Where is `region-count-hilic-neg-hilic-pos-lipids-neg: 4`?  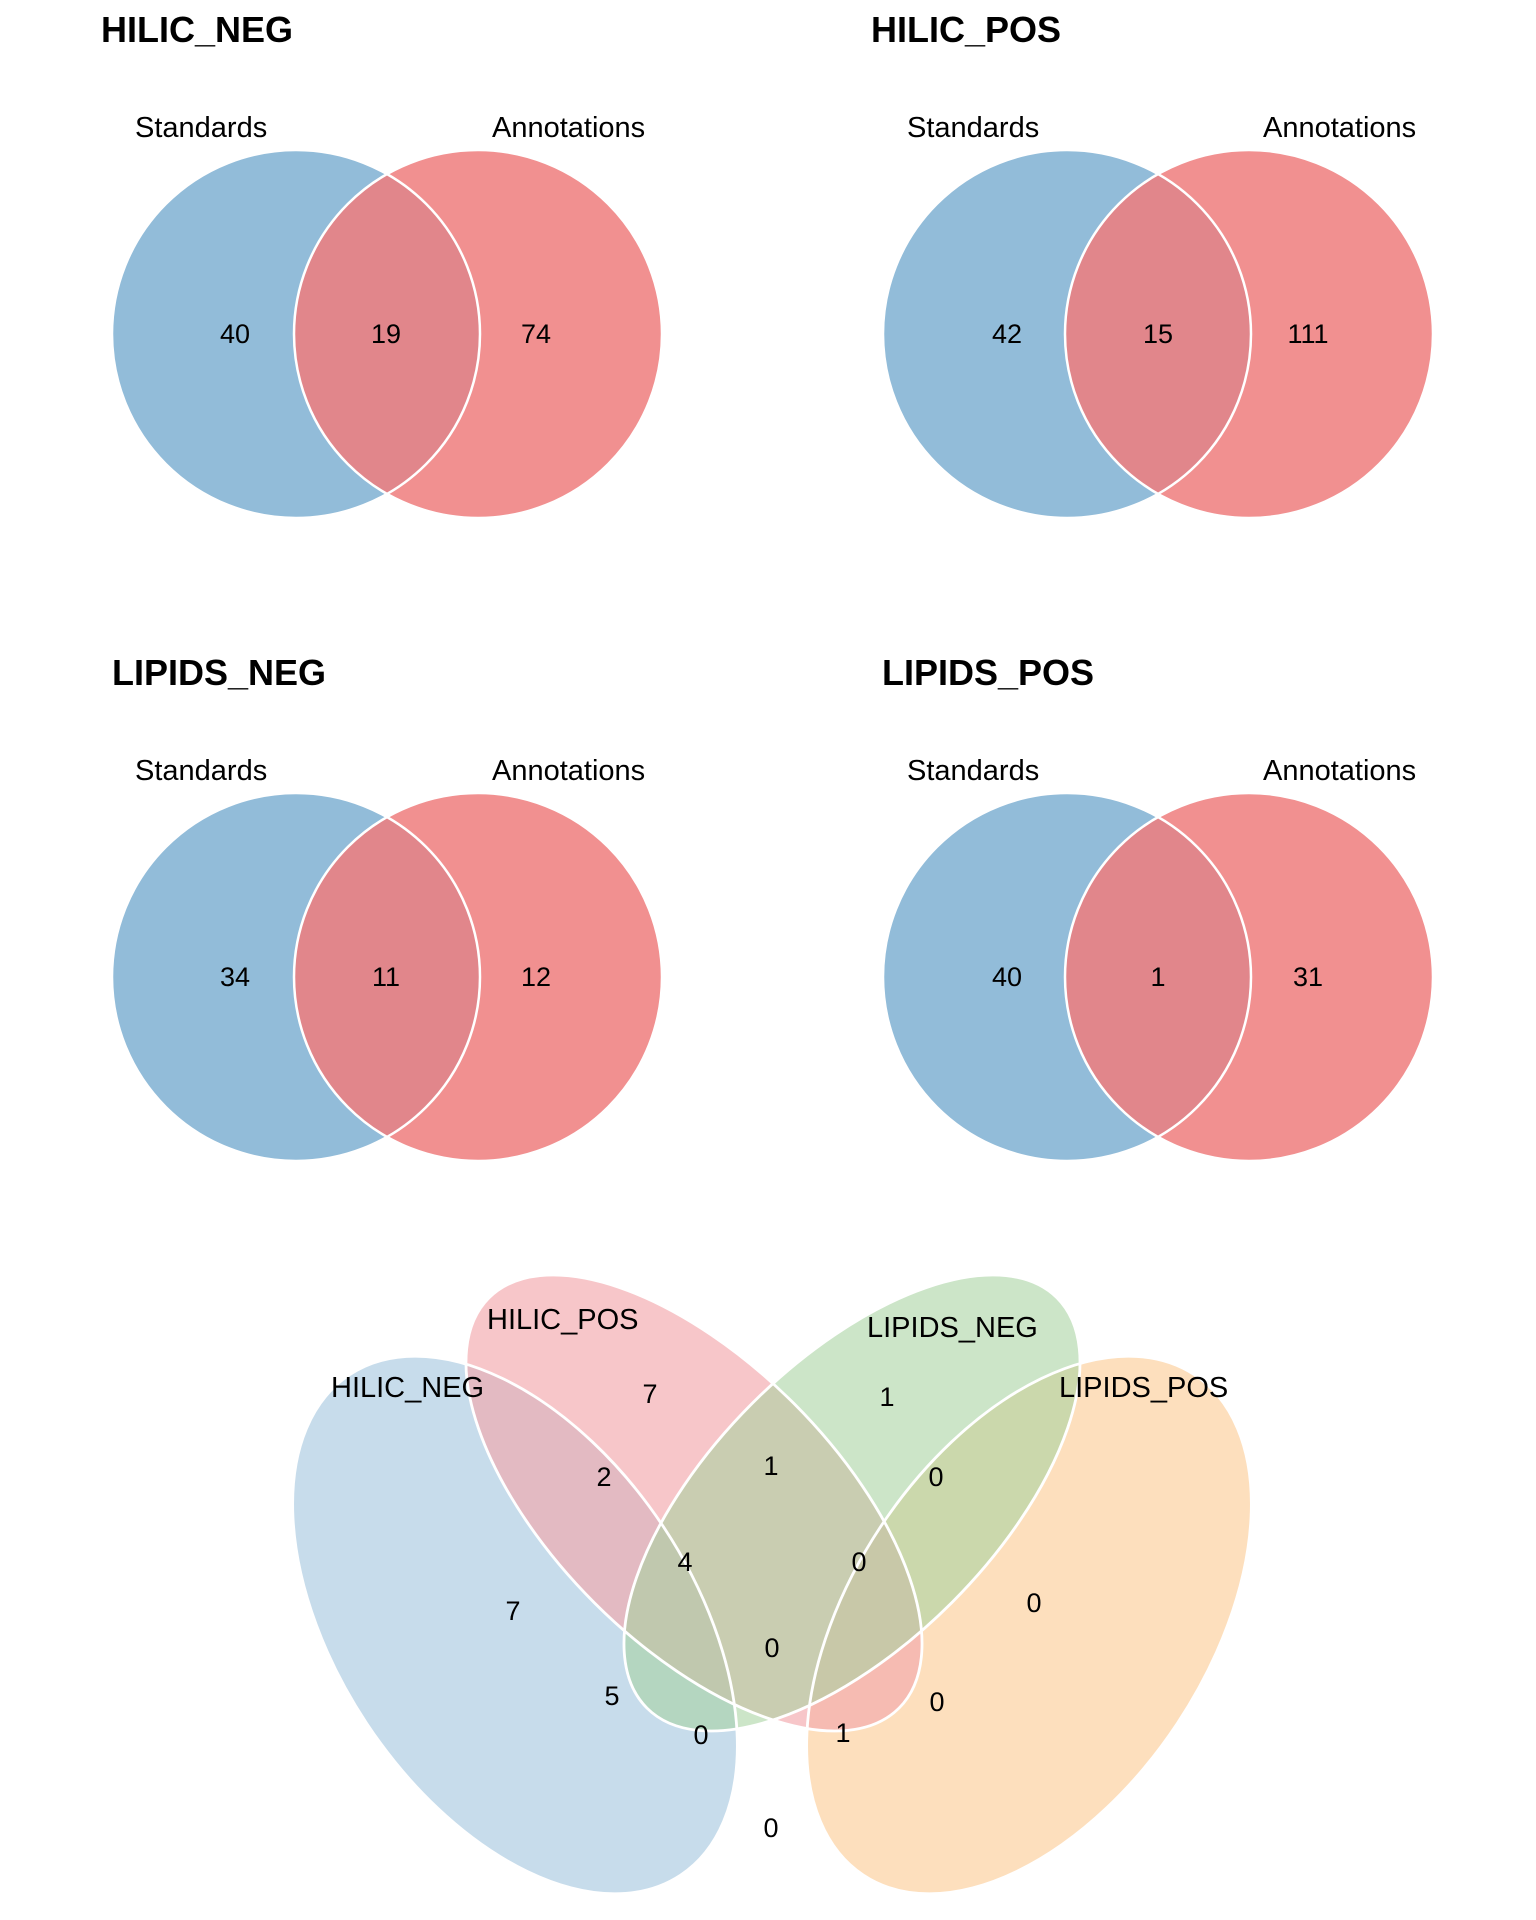
region-count-hilic-neg-hilic-pos-lipids-neg: 4 is located at coordinates (684, 1562).